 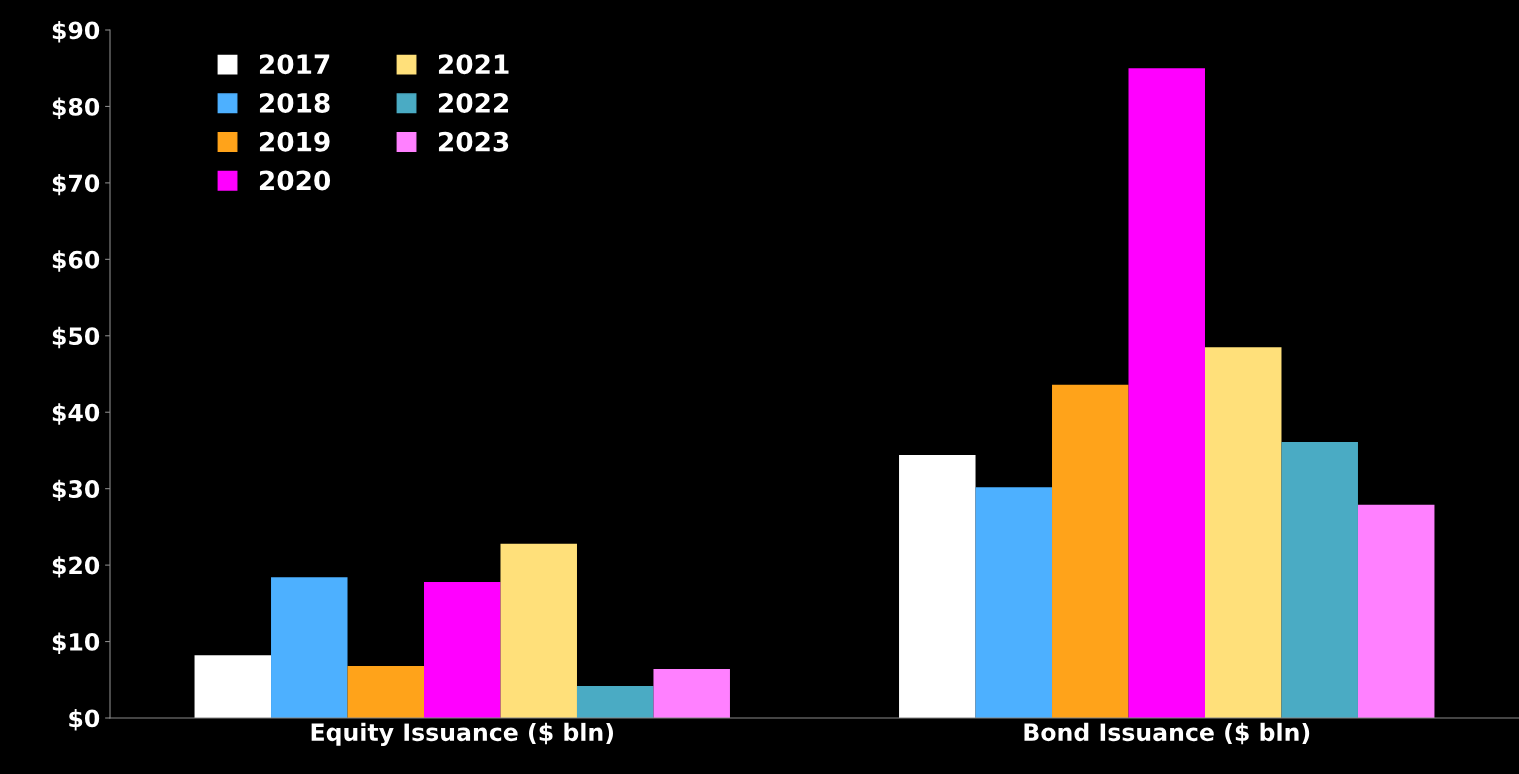 What do you see at coordinates (294, 64) in the screenshot?
I see `legend-label: 2017` at bounding box center [294, 64].